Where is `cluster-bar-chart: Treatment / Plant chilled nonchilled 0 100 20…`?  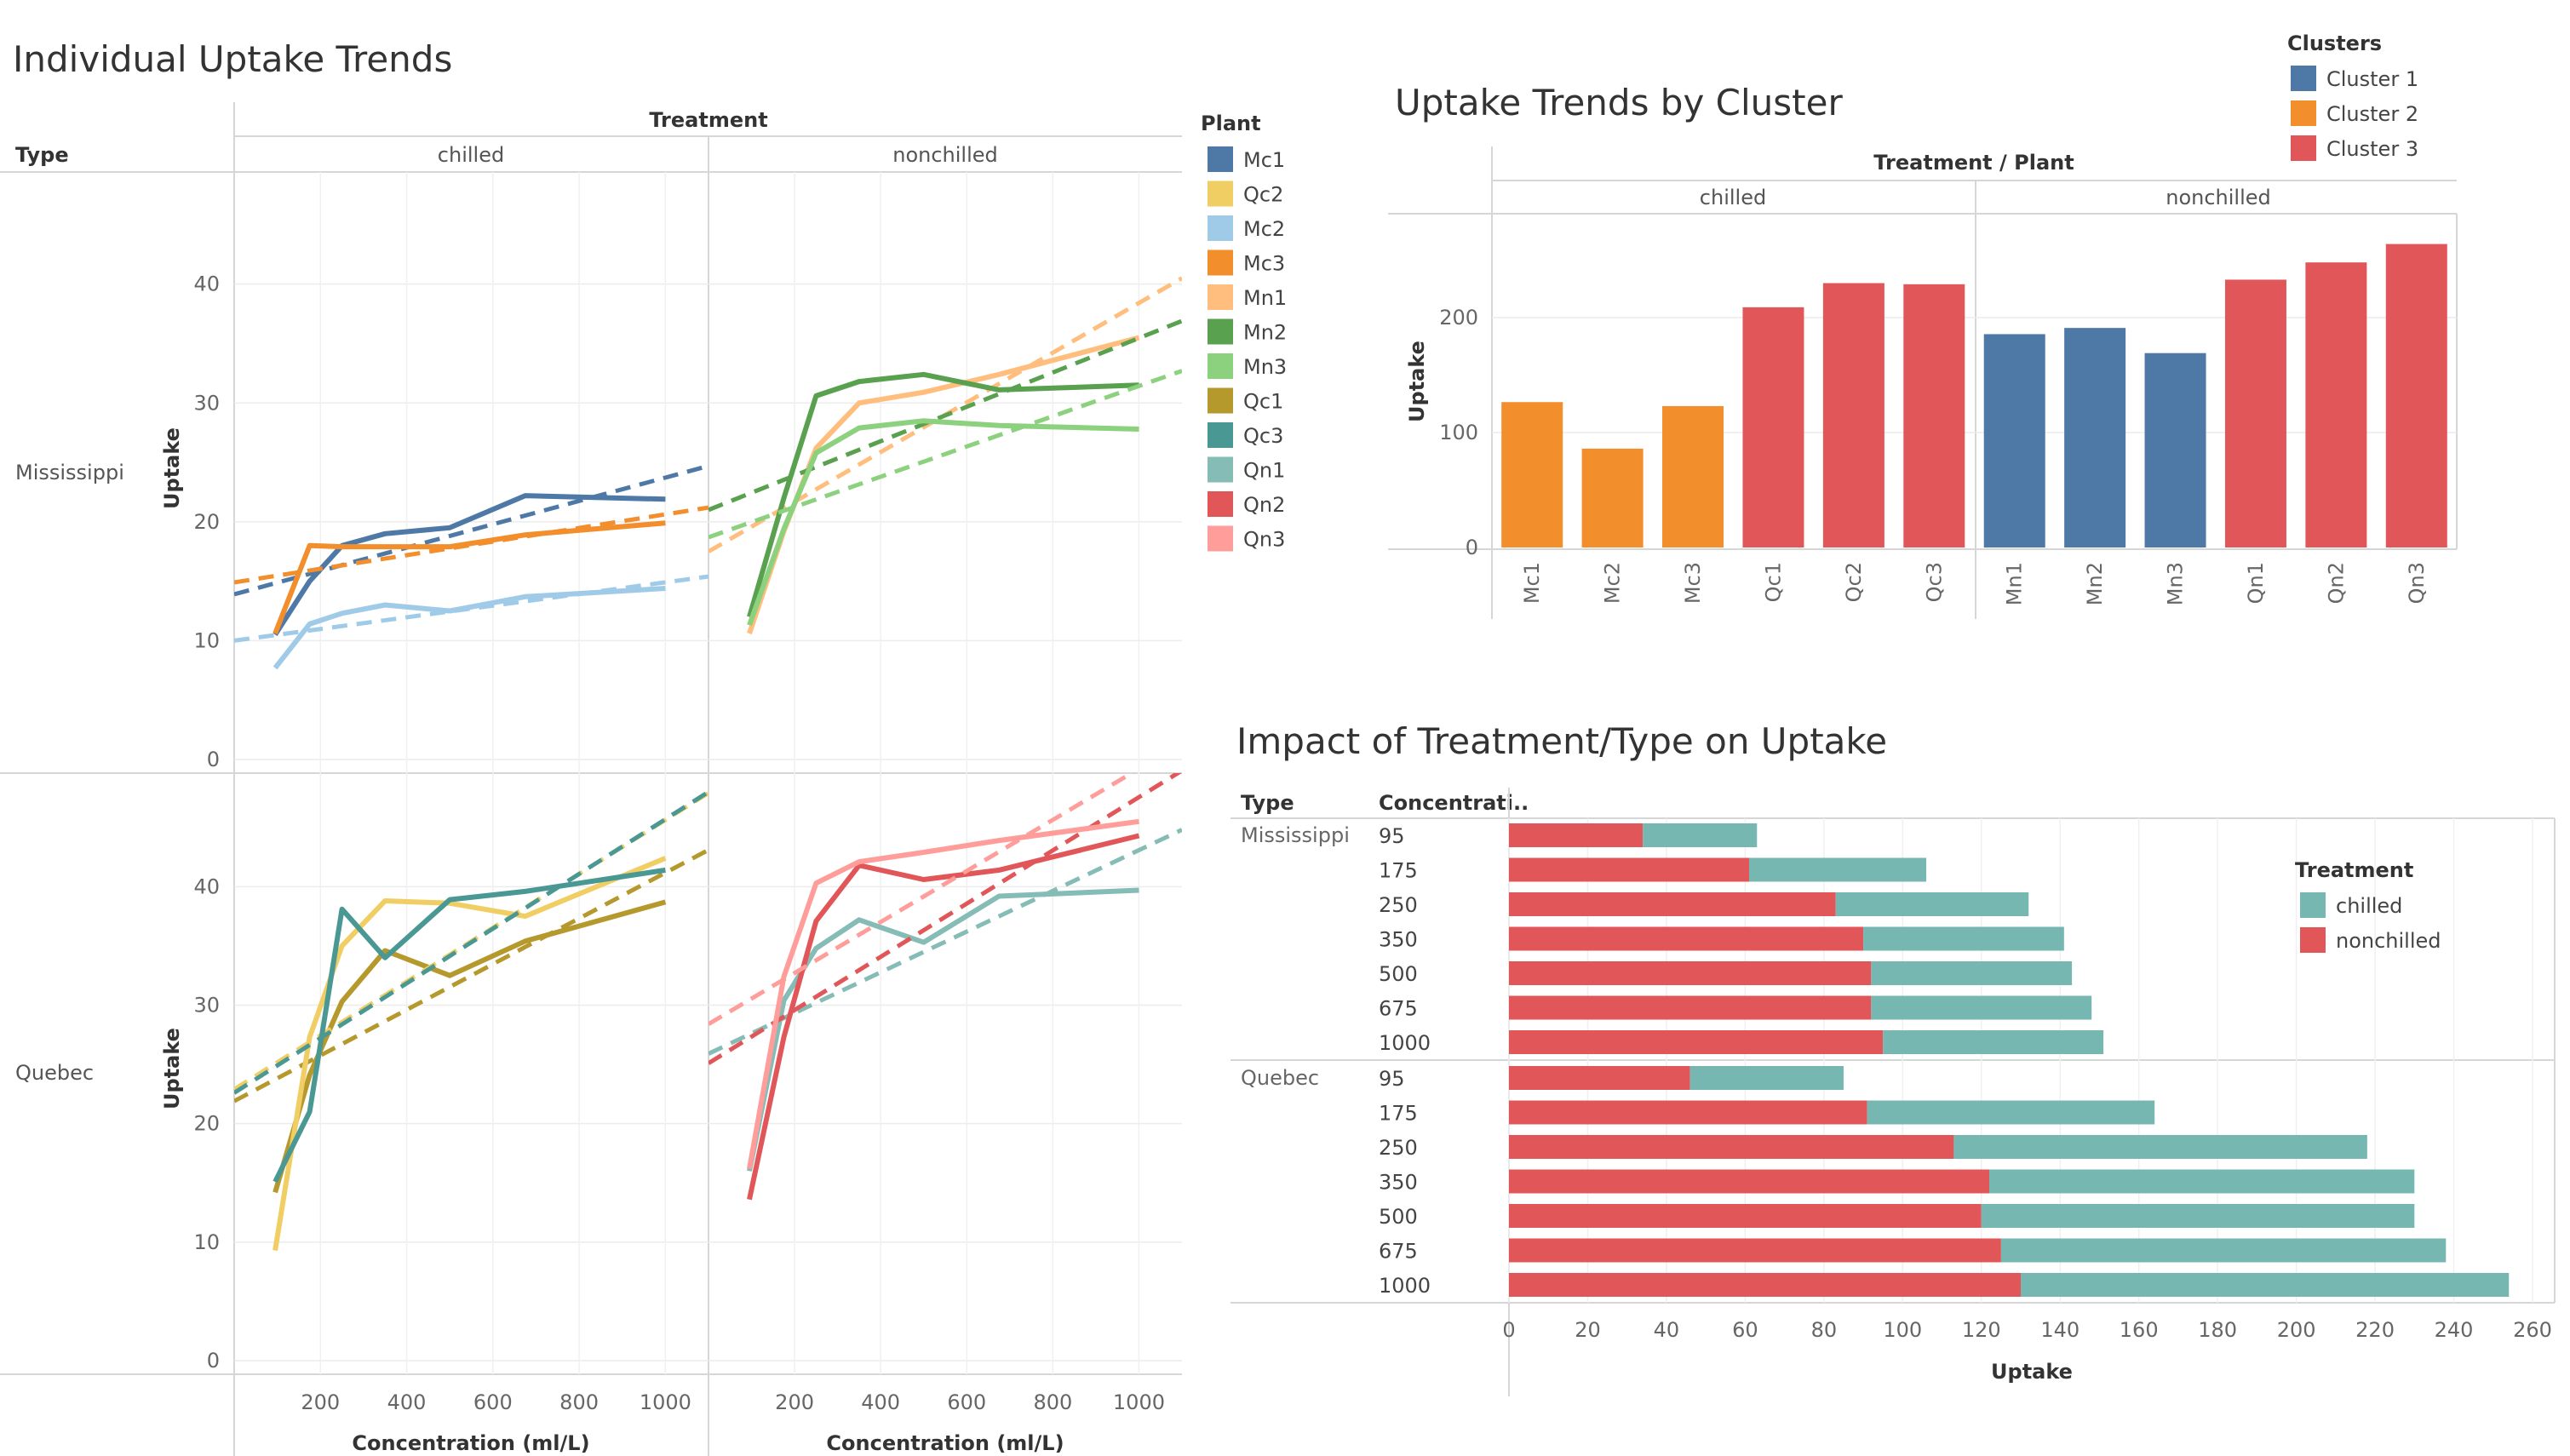
cluster-bar-chart: Treatment / Plant chilled nonchilled 0 100 20… is located at coordinates (1923, 383).